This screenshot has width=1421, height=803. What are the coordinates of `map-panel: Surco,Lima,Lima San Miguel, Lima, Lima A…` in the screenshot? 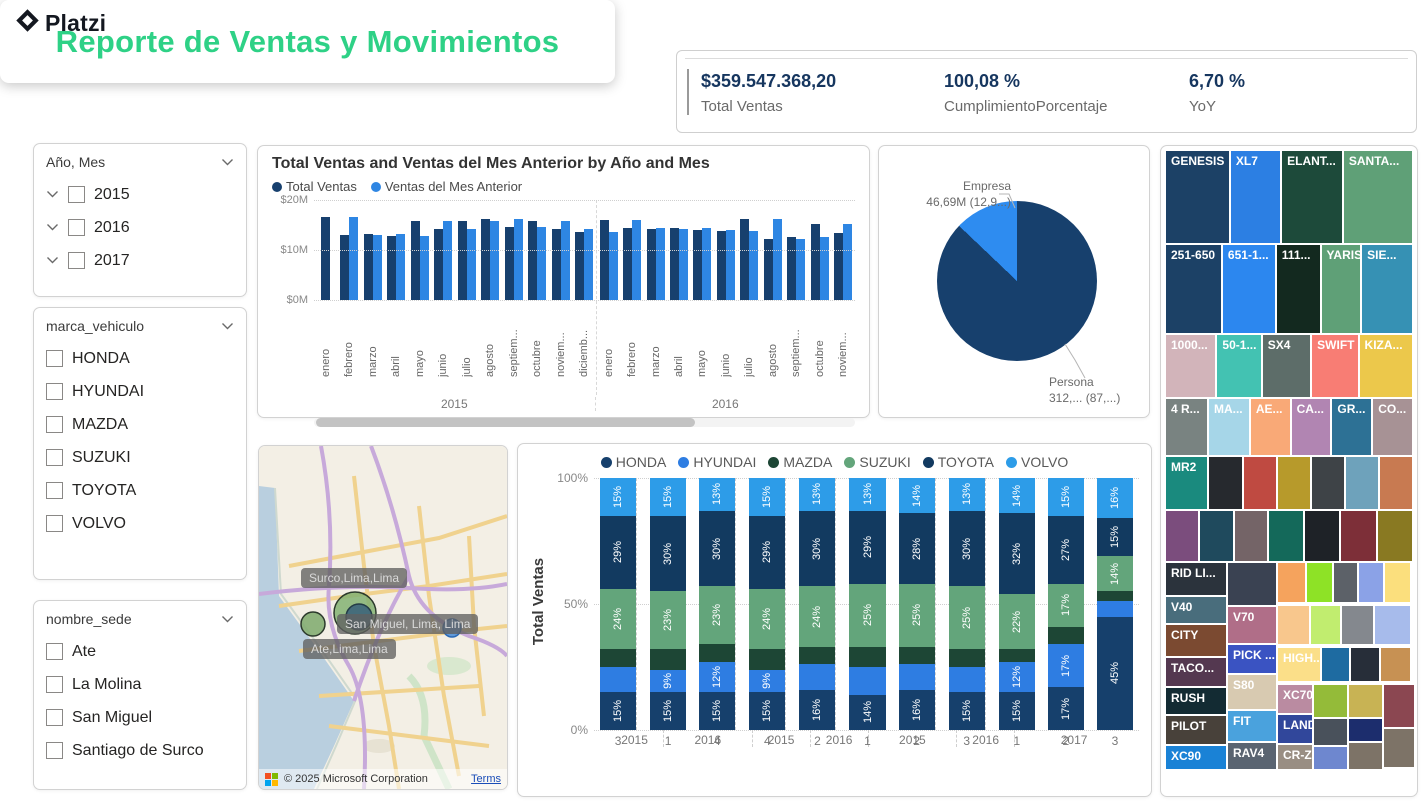 It's located at (383, 617).